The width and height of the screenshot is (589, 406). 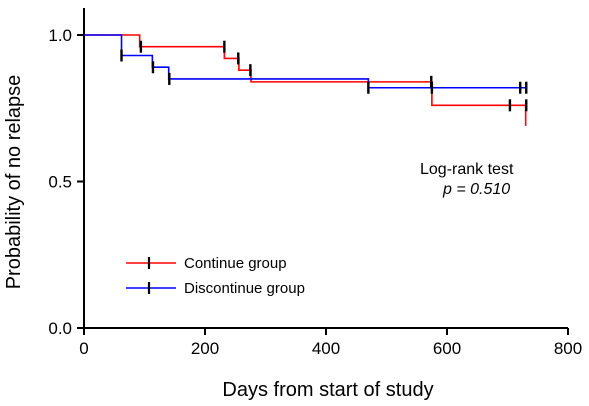 I want to click on x-tick-label: 400, so click(x=326, y=348).